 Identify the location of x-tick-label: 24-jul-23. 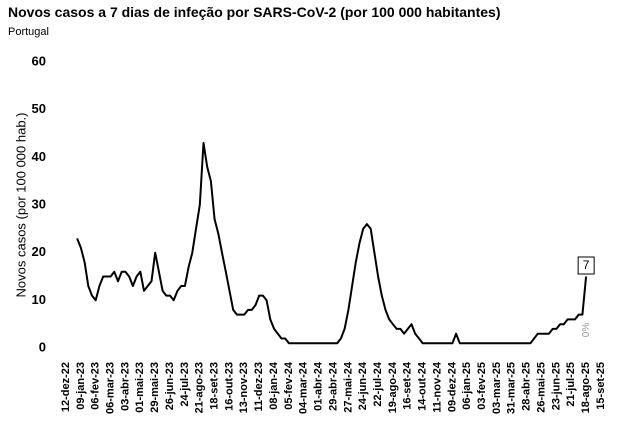
(185, 384).